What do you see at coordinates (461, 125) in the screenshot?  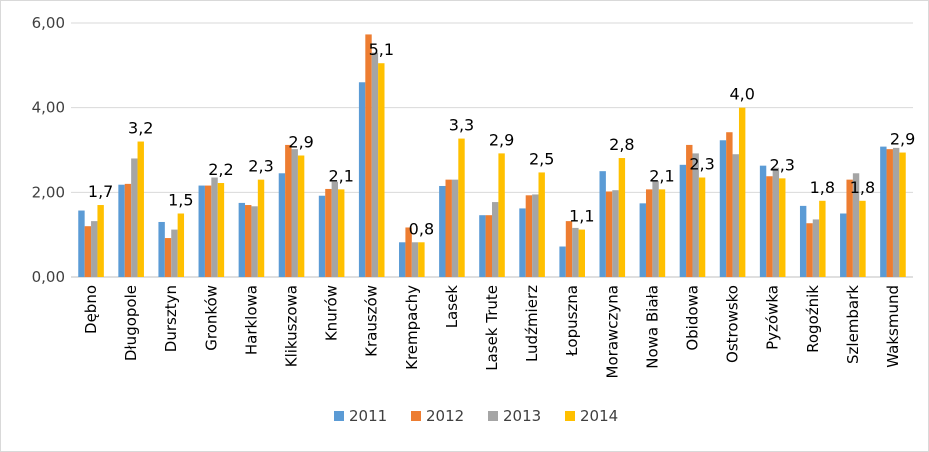 I see `data-label: 3,3` at bounding box center [461, 125].